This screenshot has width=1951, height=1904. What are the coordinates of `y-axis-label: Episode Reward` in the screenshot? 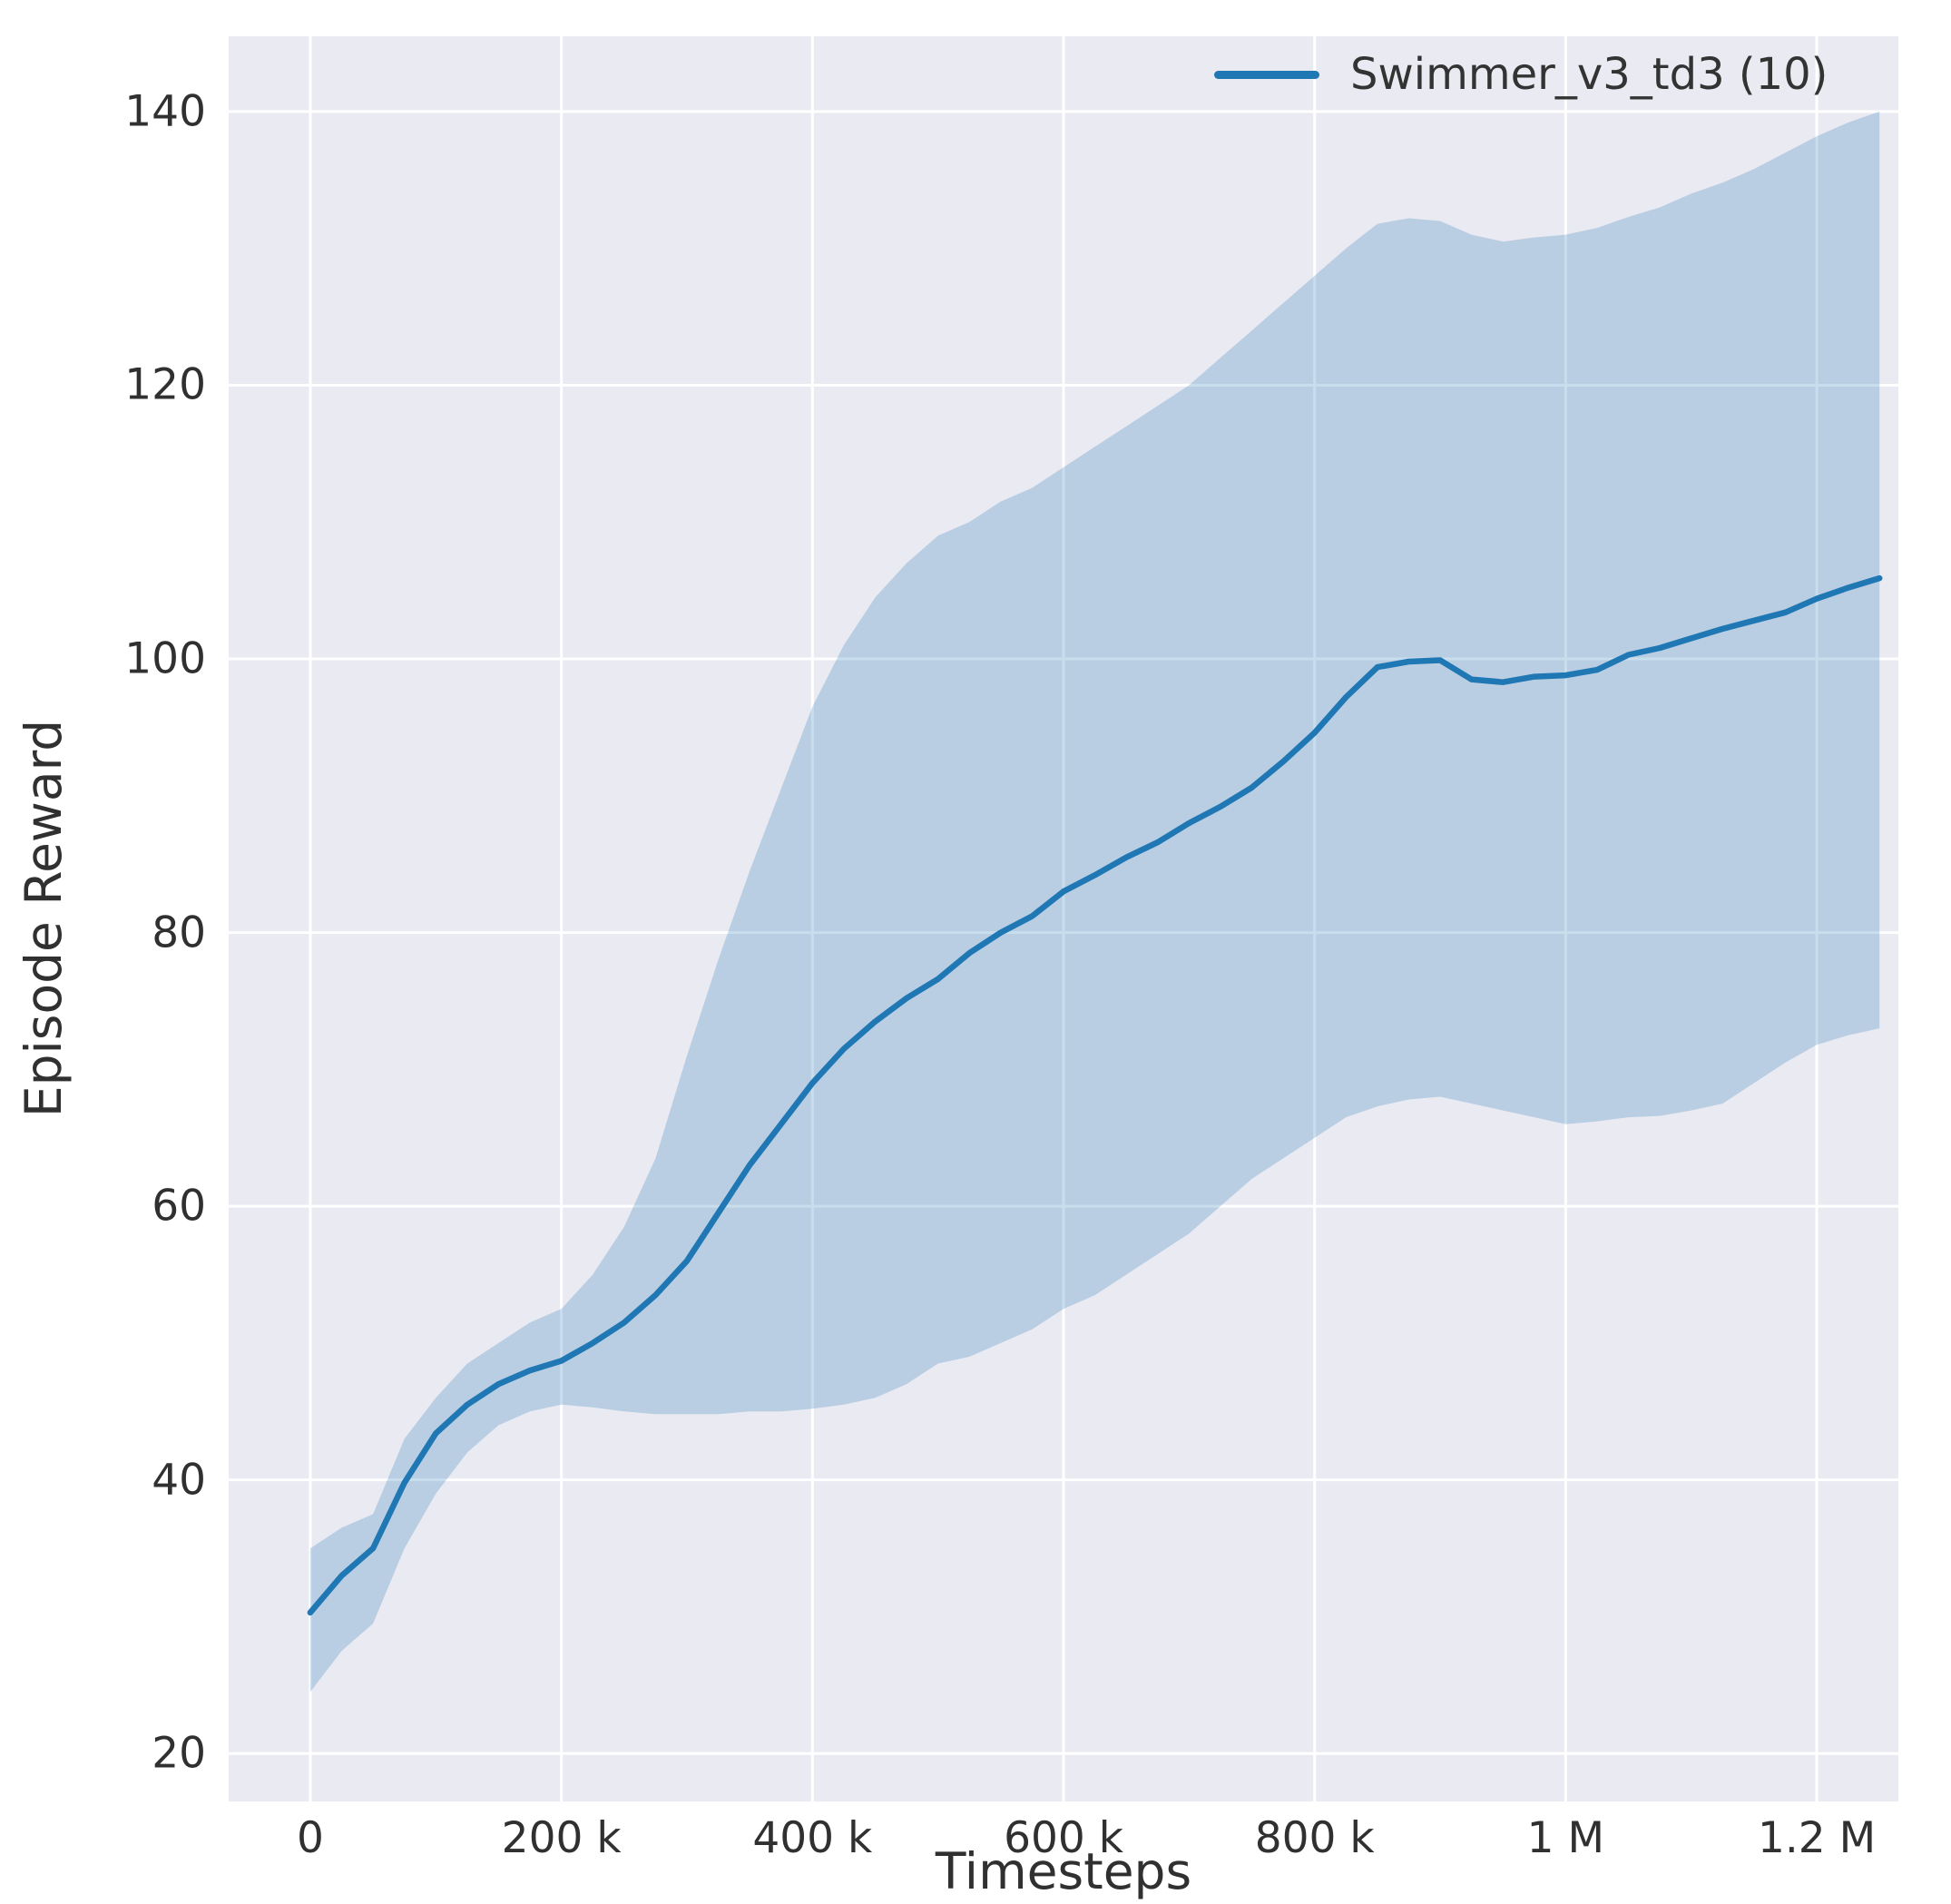 It's located at (44, 918).